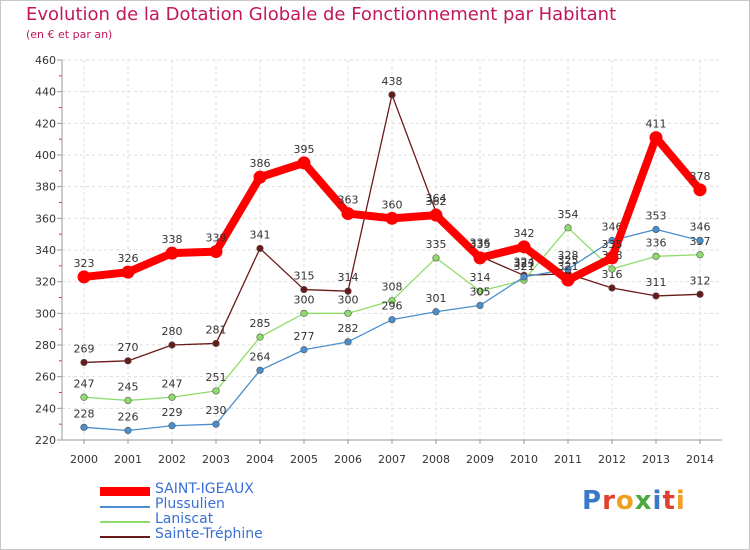 The height and width of the screenshot is (550, 750). What do you see at coordinates (84, 383) in the screenshot?
I see `data-label-laniscat-2000: 247` at bounding box center [84, 383].